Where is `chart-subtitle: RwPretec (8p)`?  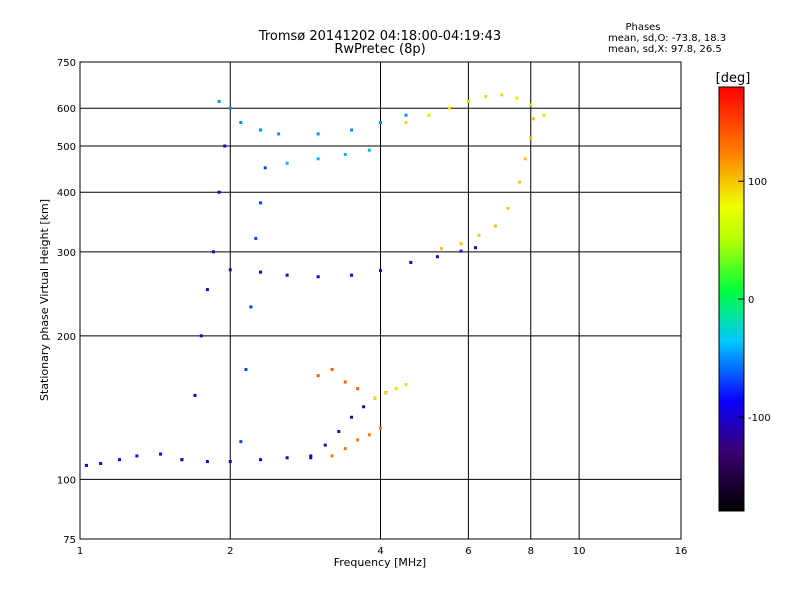
chart-subtitle: RwPretec (8p) is located at coordinates (379, 49).